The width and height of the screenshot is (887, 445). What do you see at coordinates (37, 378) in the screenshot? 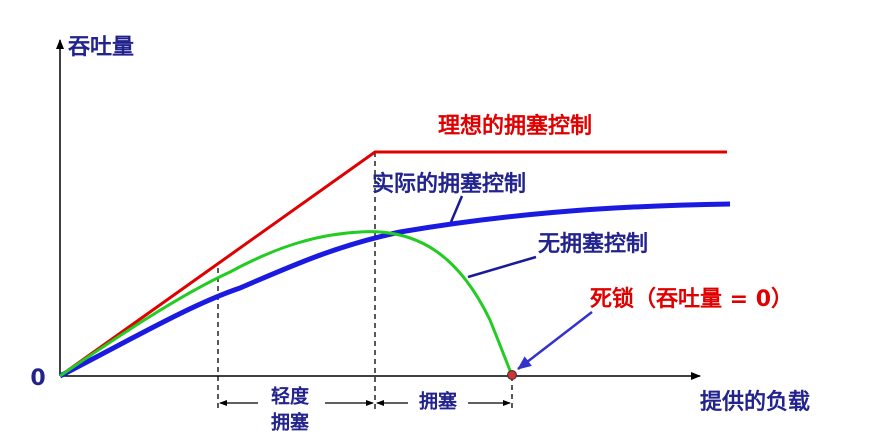
I see `origin-label: 0` at bounding box center [37, 378].